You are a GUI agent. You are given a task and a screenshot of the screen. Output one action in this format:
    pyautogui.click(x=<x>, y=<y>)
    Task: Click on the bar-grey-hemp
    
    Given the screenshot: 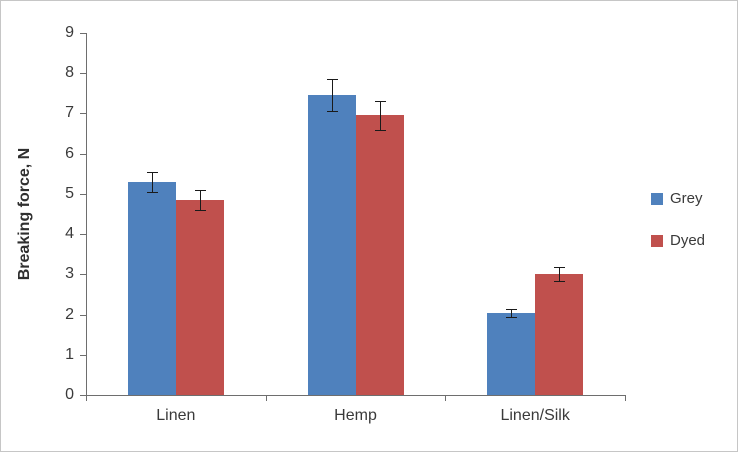 What is the action you would take?
    pyautogui.click(x=331, y=245)
    